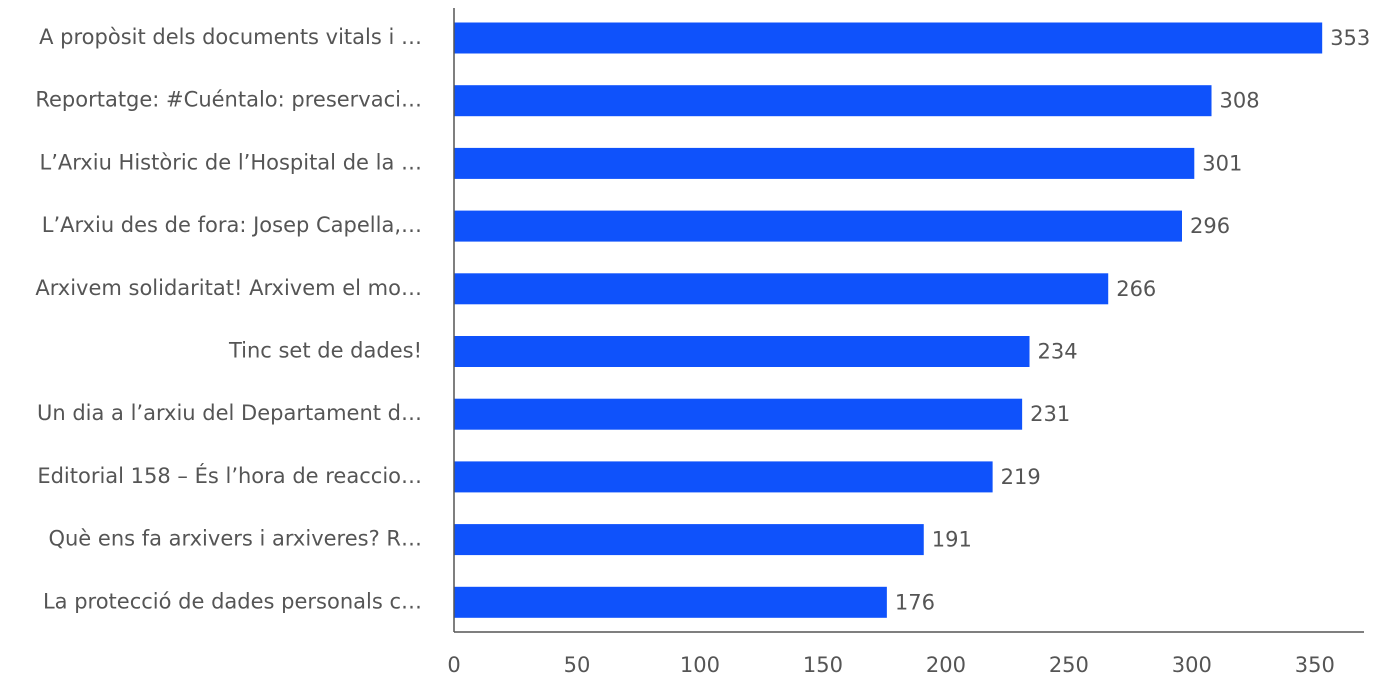 This screenshot has width=1389, height=680. I want to click on x-tick-label: 0, so click(453, 665).